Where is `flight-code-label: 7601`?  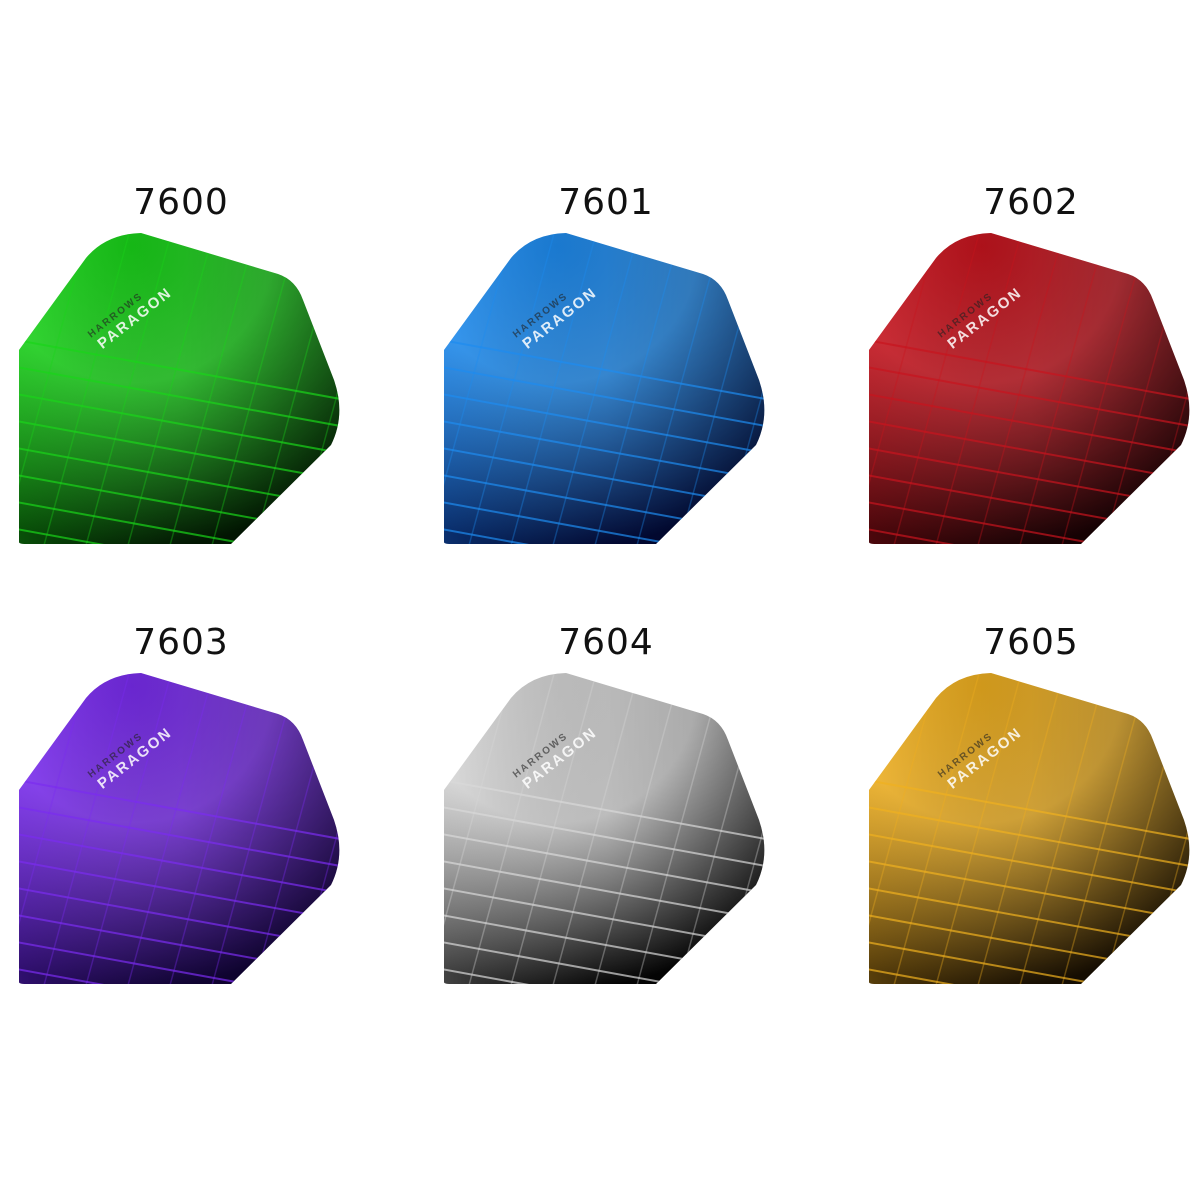
flight-code-label: 7601 is located at coordinates (606, 202).